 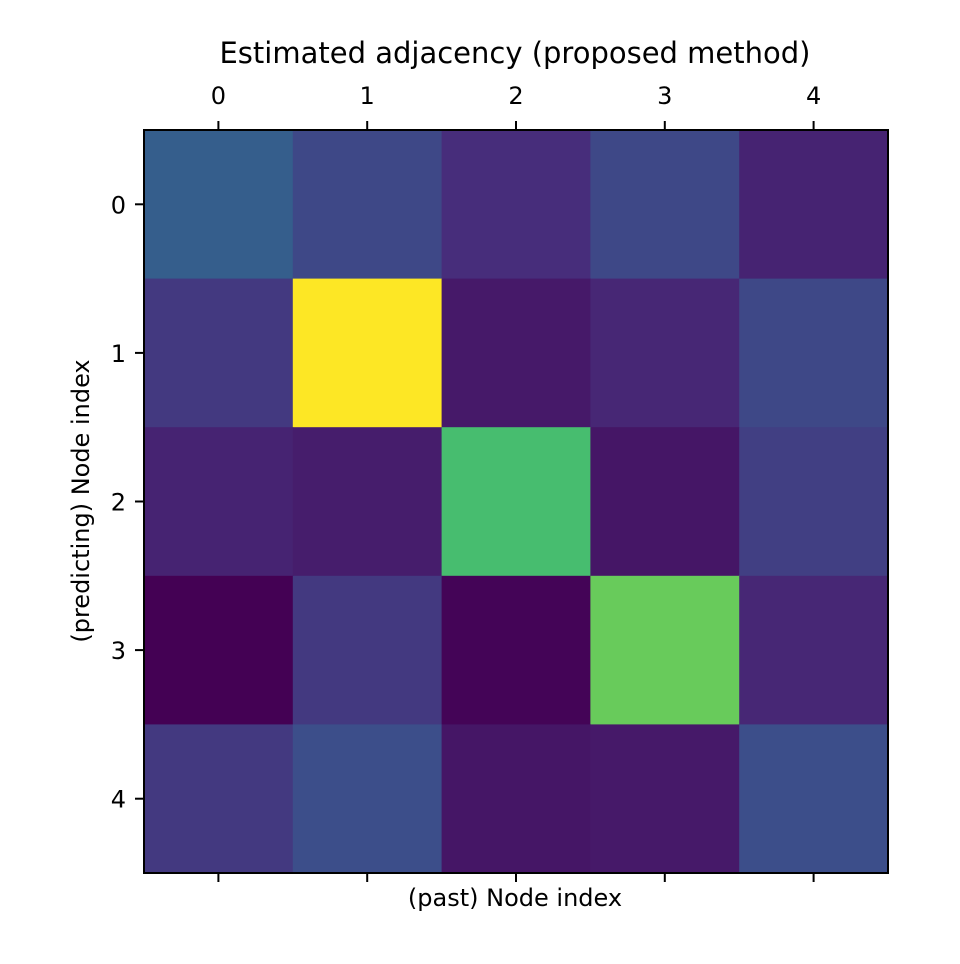 I want to click on heatmap-cell-r1-c0, so click(x=219, y=353).